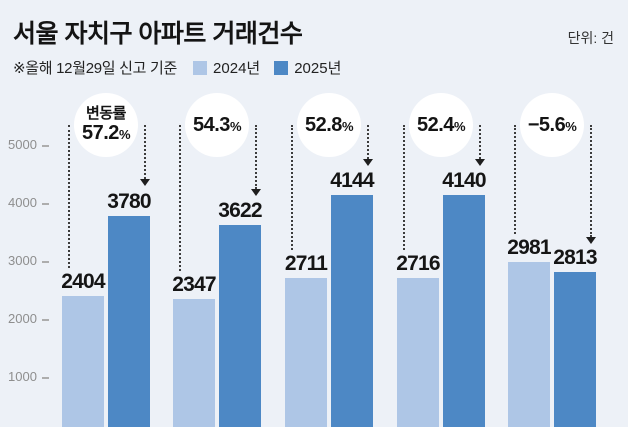 The image size is (628, 427). Describe the element at coordinates (95, 68) in the screenshot. I see `source-note: ※올해 12월29일 신고 기준` at that location.